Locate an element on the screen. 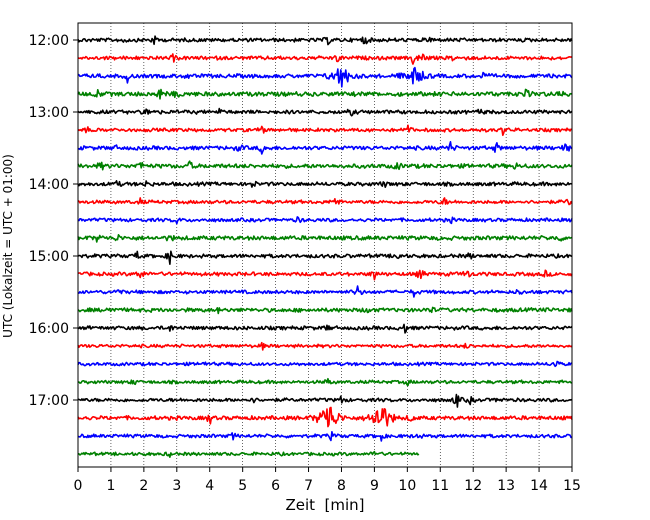  x-tick-label: 4 is located at coordinates (209, 486).